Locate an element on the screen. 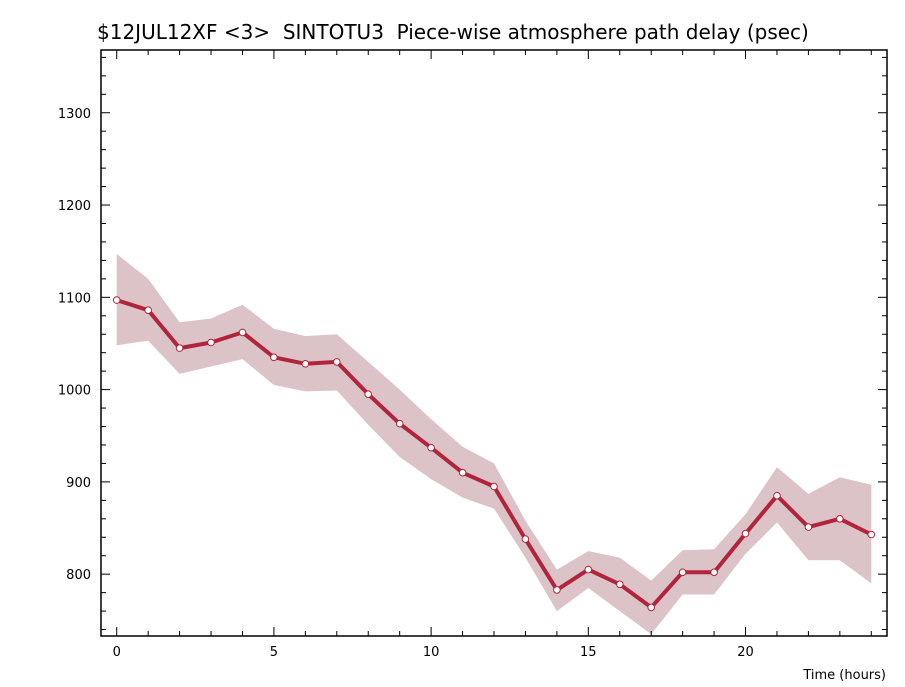  y-tick-label: 1000 is located at coordinates (74, 391).